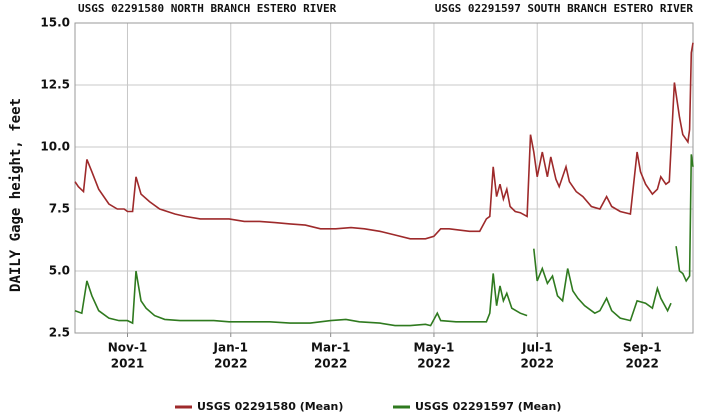  I want to click on y-tick-label: 15.0, so click(55, 23).